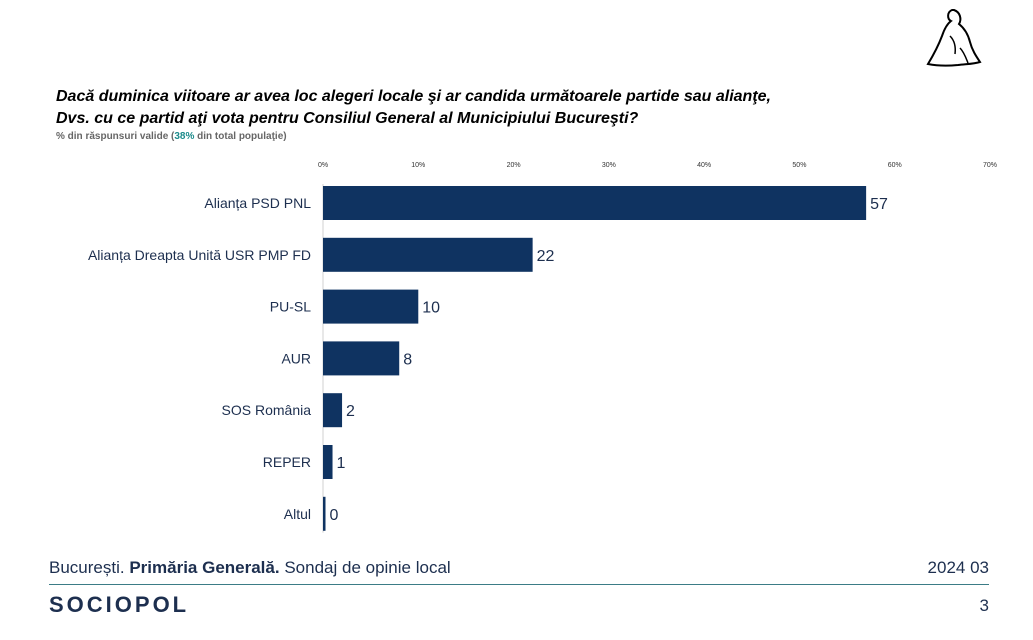  What do you see at coordinates (418, 165) in the screenshot?
I see `x-tick-label: 10%` at bounding box center [418, 165].